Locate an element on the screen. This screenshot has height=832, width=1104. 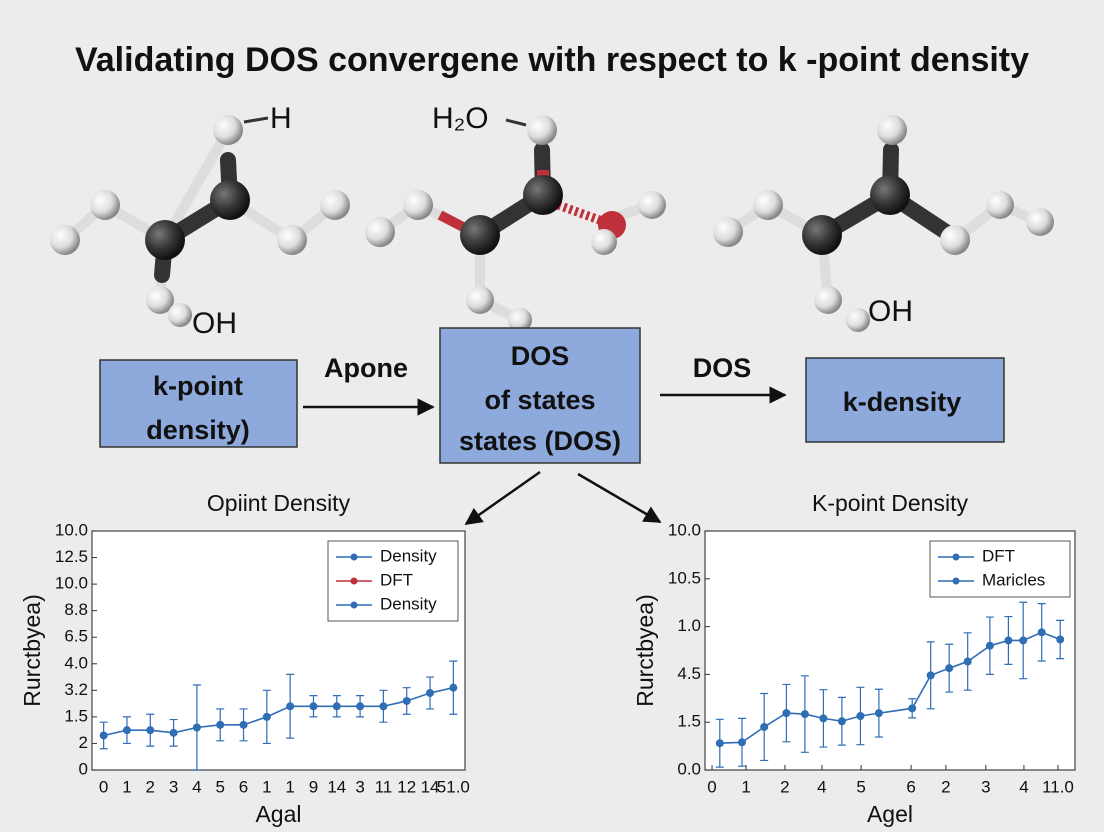
y-tick-label: 0 is located at coordinates (83, 768).